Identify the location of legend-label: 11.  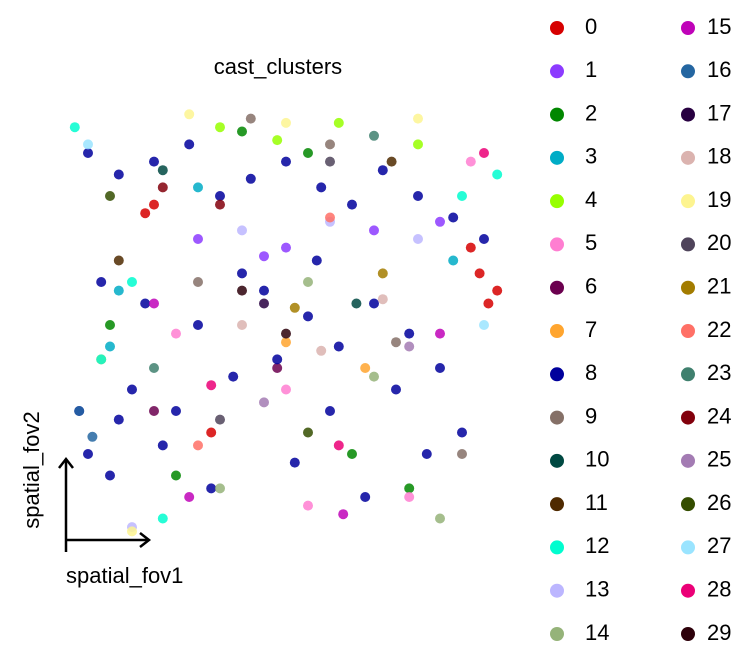
(596, 502).